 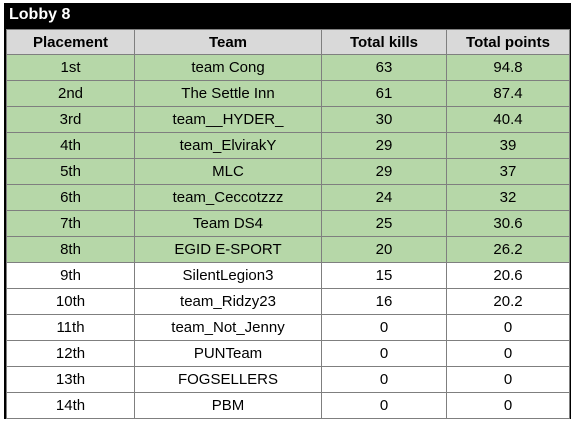 I want to click on table-row: 12th PUNTeam 0 0, so click(x=288, y=353).